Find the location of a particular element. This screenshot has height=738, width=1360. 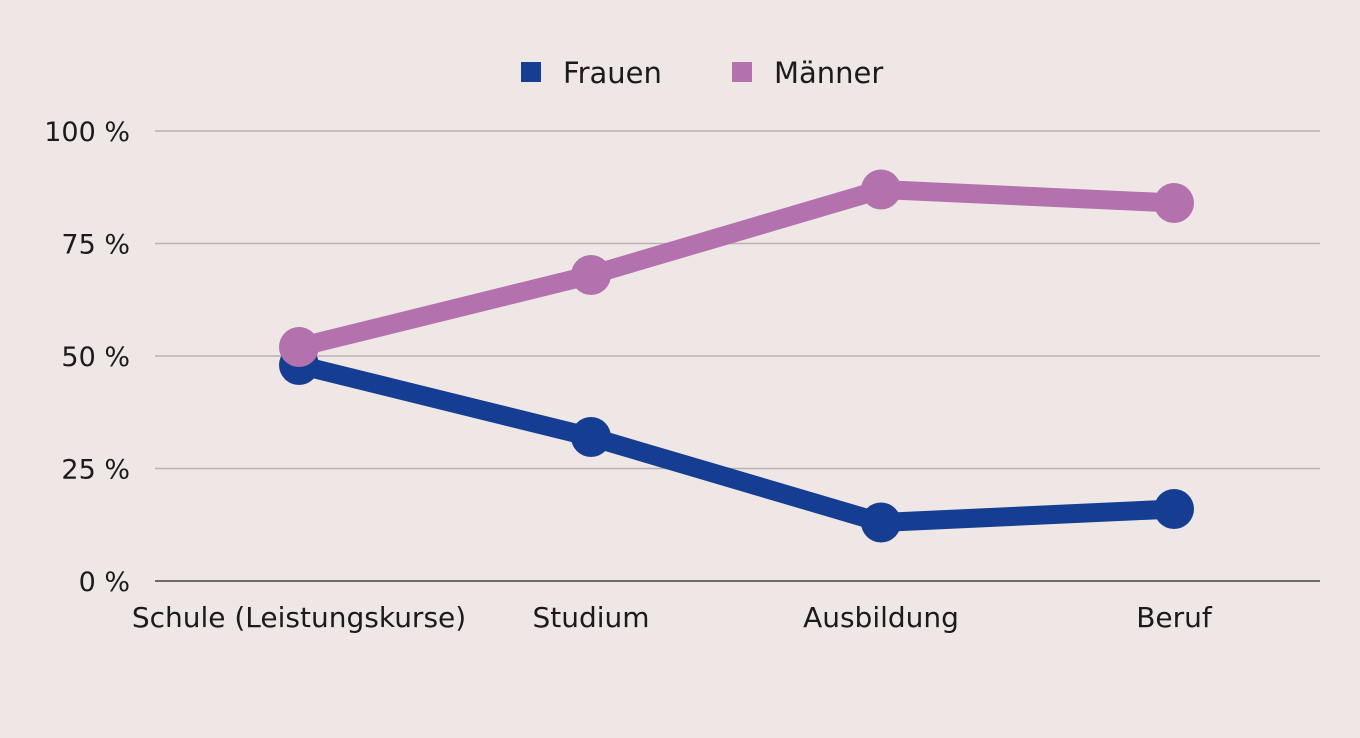

legend-item: Männer is located at coordinates (807, 73).